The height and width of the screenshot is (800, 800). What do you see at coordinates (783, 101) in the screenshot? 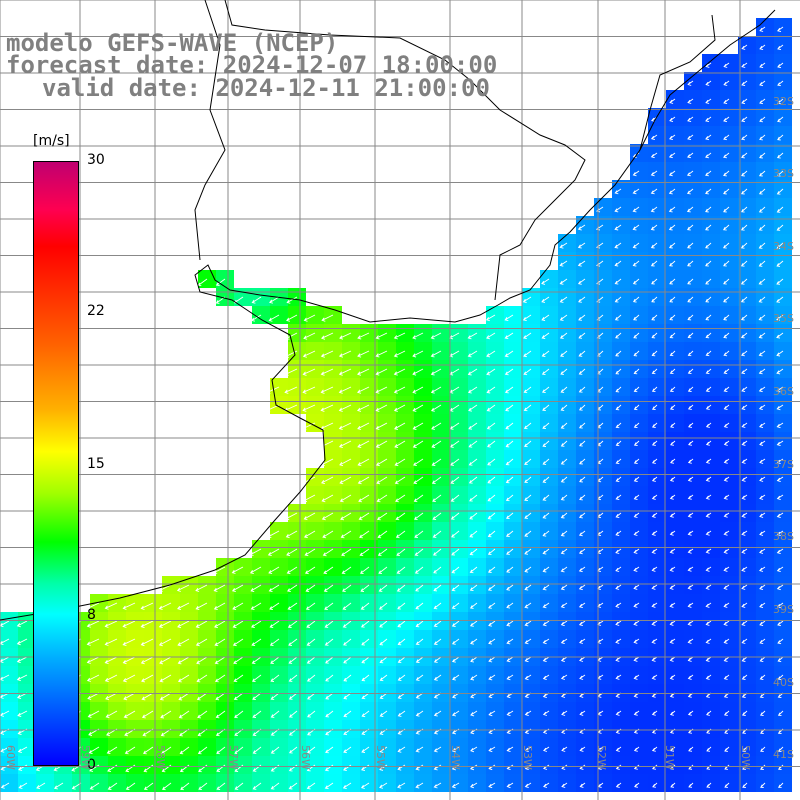
I see `lat-label: 32S` at bounding box center [783, 101].